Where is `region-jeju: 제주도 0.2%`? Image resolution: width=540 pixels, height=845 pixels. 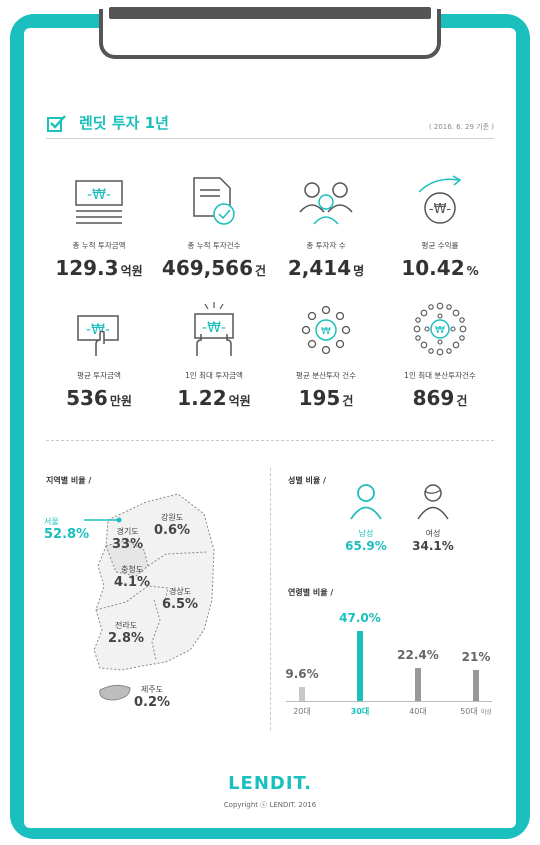 region-jeju: 제주도 0.2% is located at coordinates (152, 697).